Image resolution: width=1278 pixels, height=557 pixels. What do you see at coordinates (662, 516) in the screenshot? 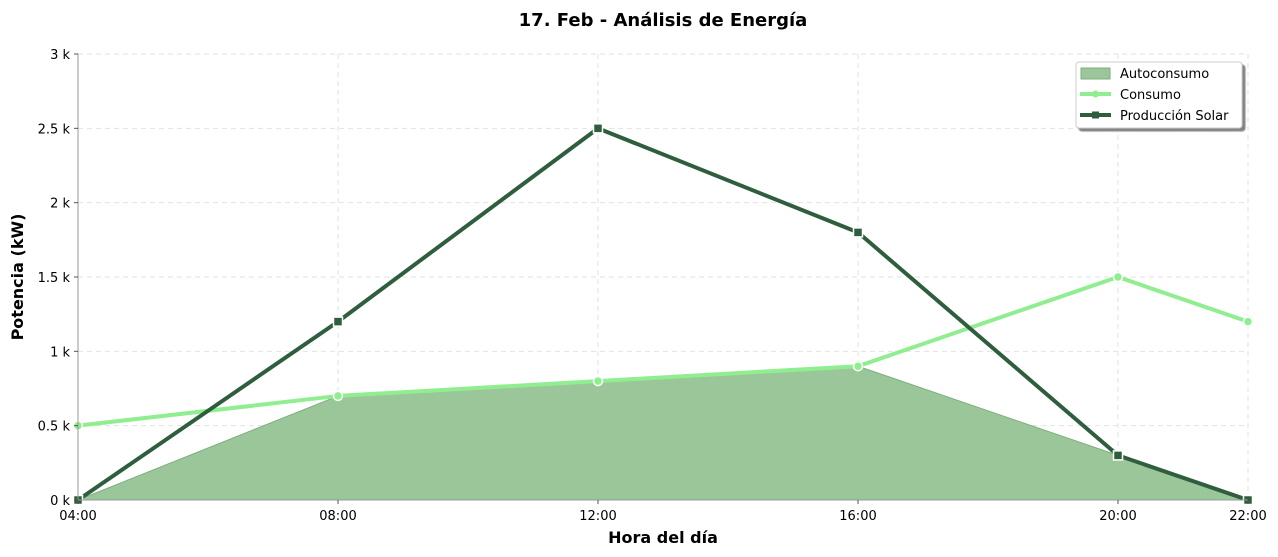
I see `x-tick-labels: 04:00 08:00 12:00 16:00 20:00 22:00` at bounding box center [662, 516].